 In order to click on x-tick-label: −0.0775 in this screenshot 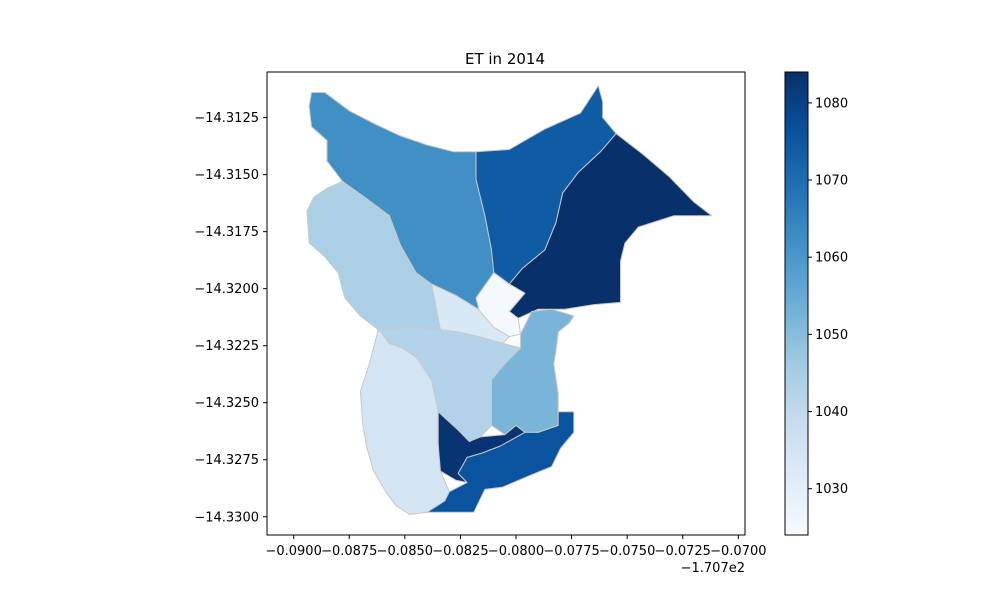, I will do `click(571, 551)`.